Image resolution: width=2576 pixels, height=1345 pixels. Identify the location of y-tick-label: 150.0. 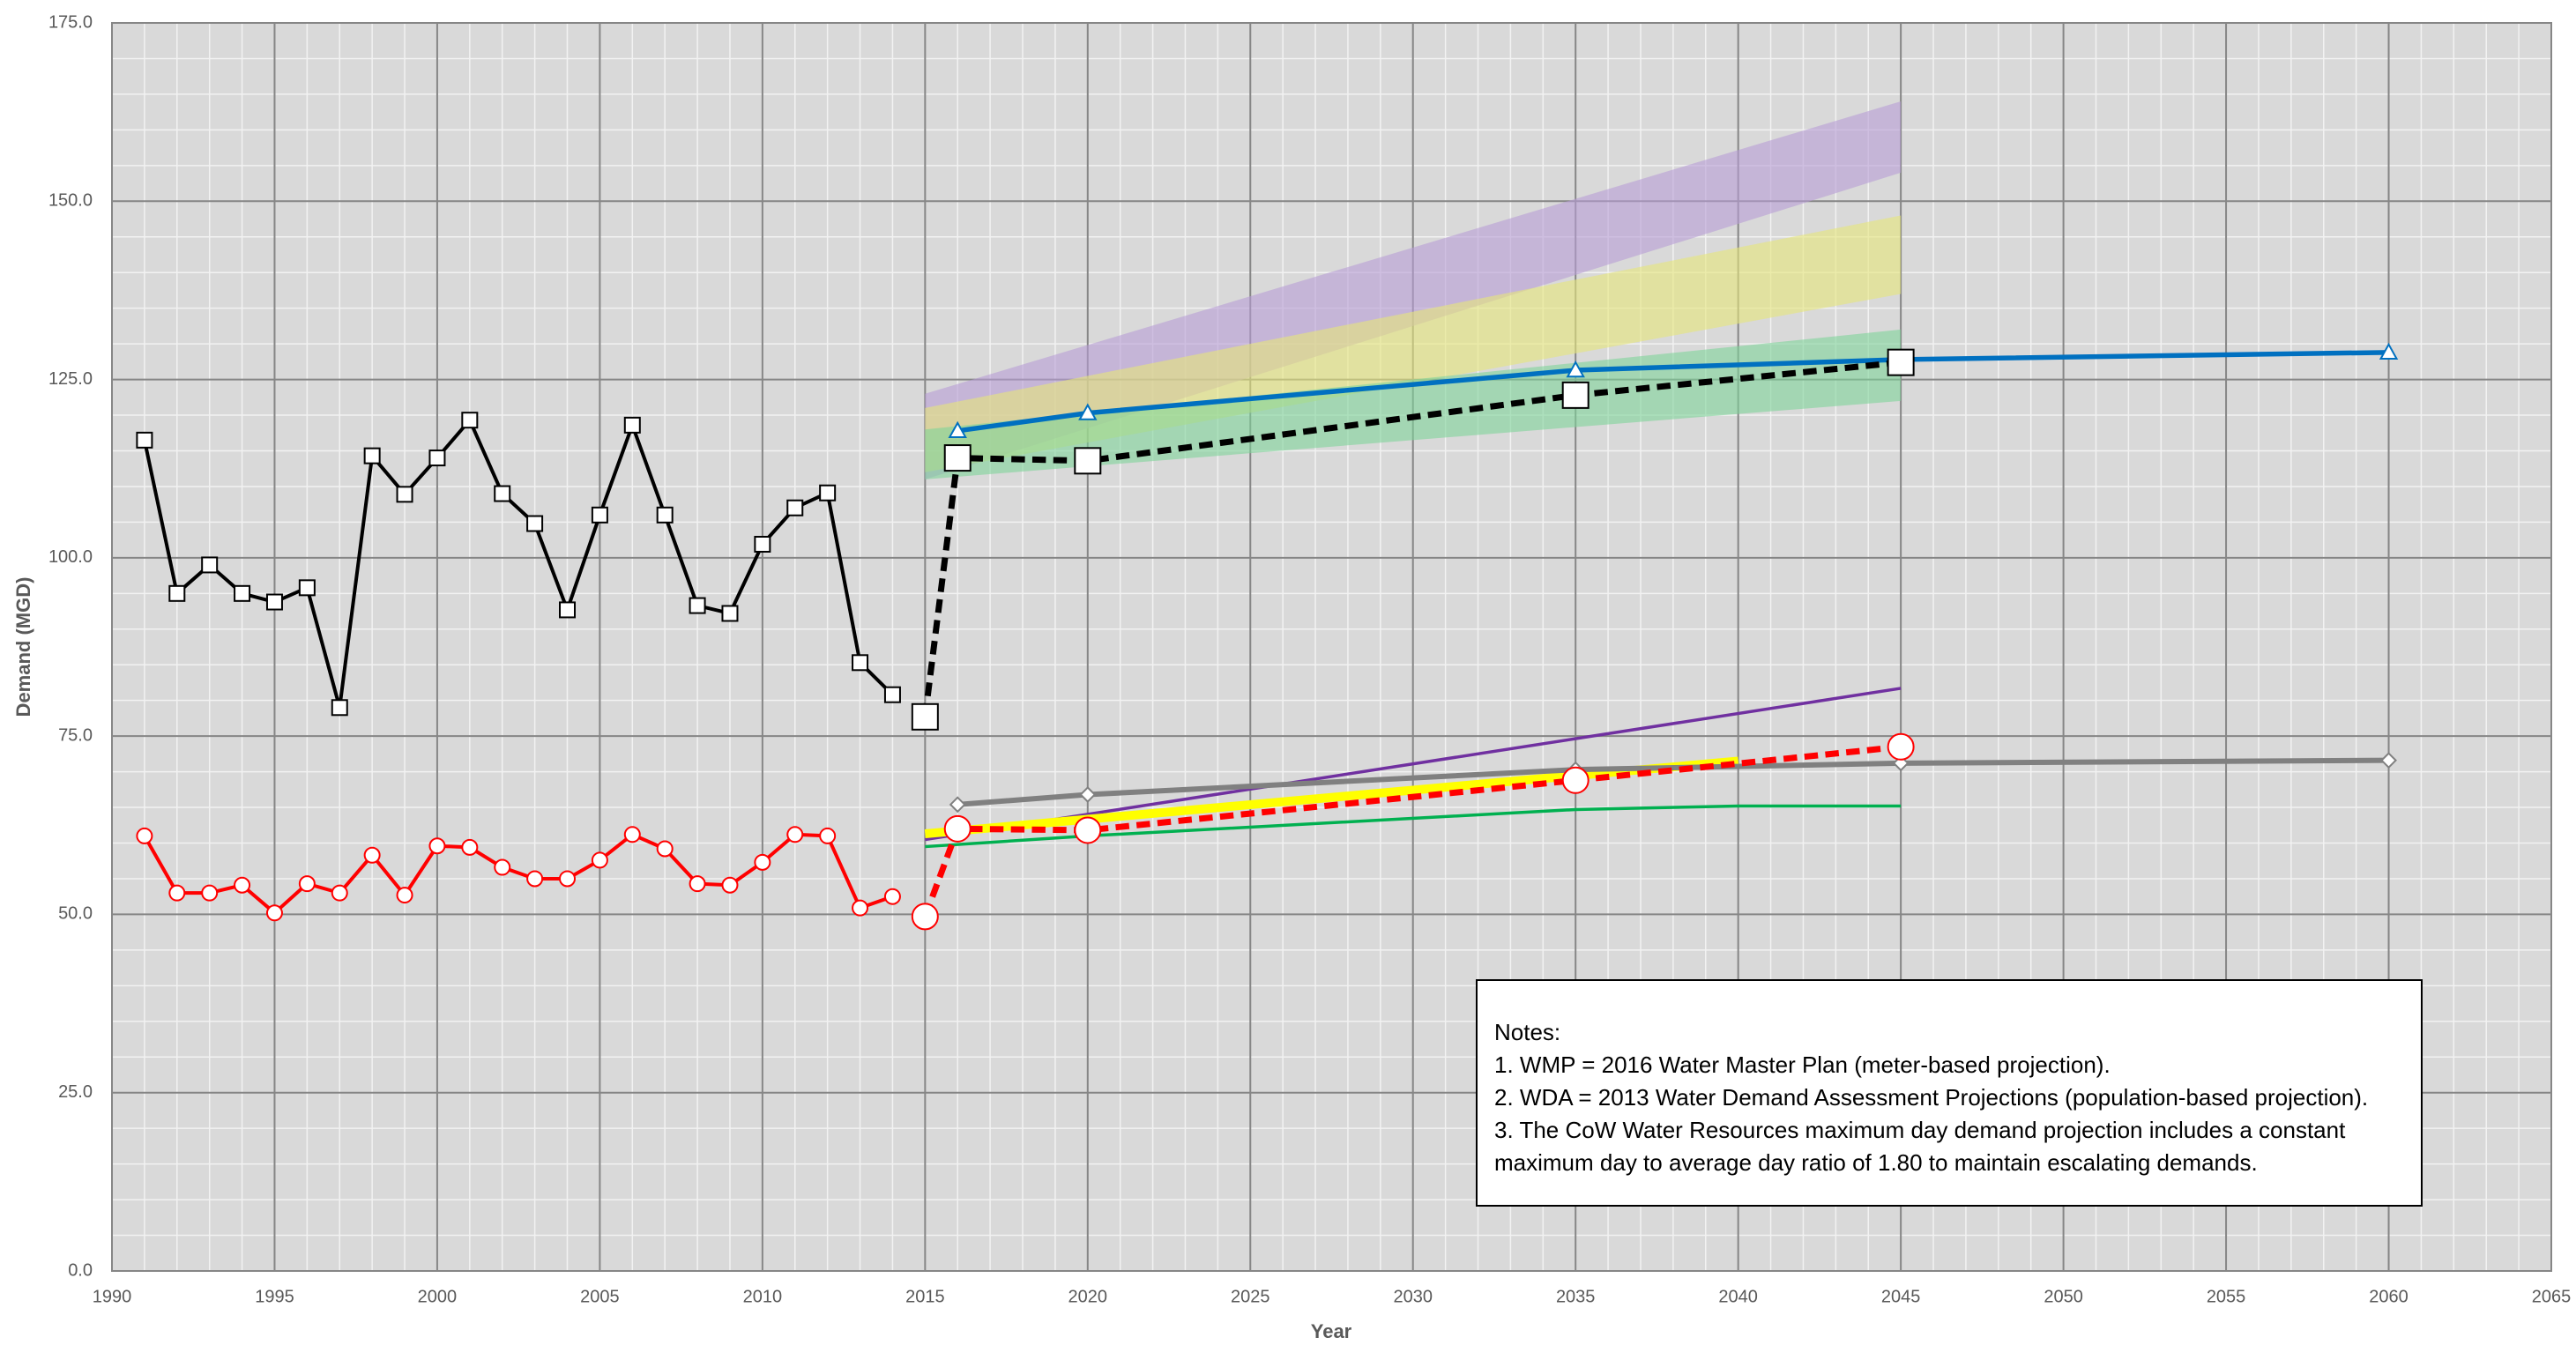
(70, 201).